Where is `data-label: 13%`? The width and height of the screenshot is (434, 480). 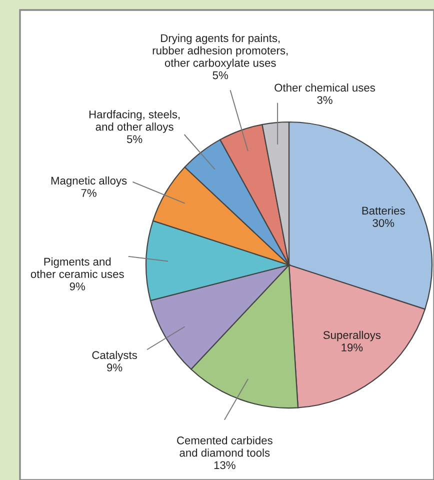
data-label: 13% is located at coordinates (225, 465).